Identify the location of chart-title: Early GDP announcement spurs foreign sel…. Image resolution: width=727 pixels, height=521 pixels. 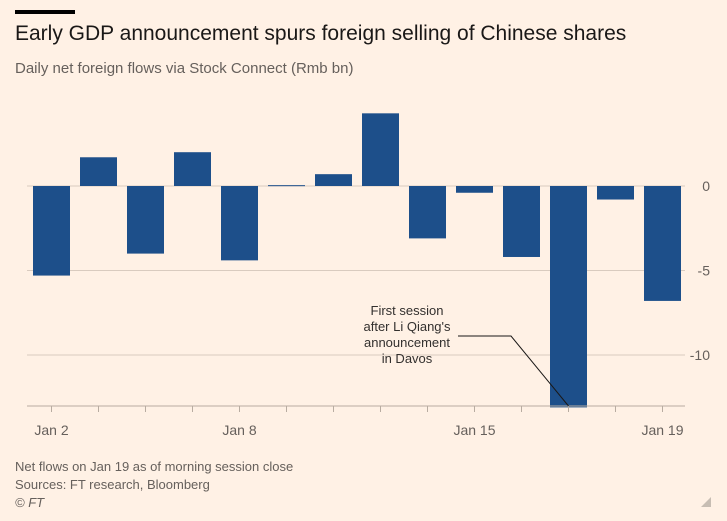
(321, 33).